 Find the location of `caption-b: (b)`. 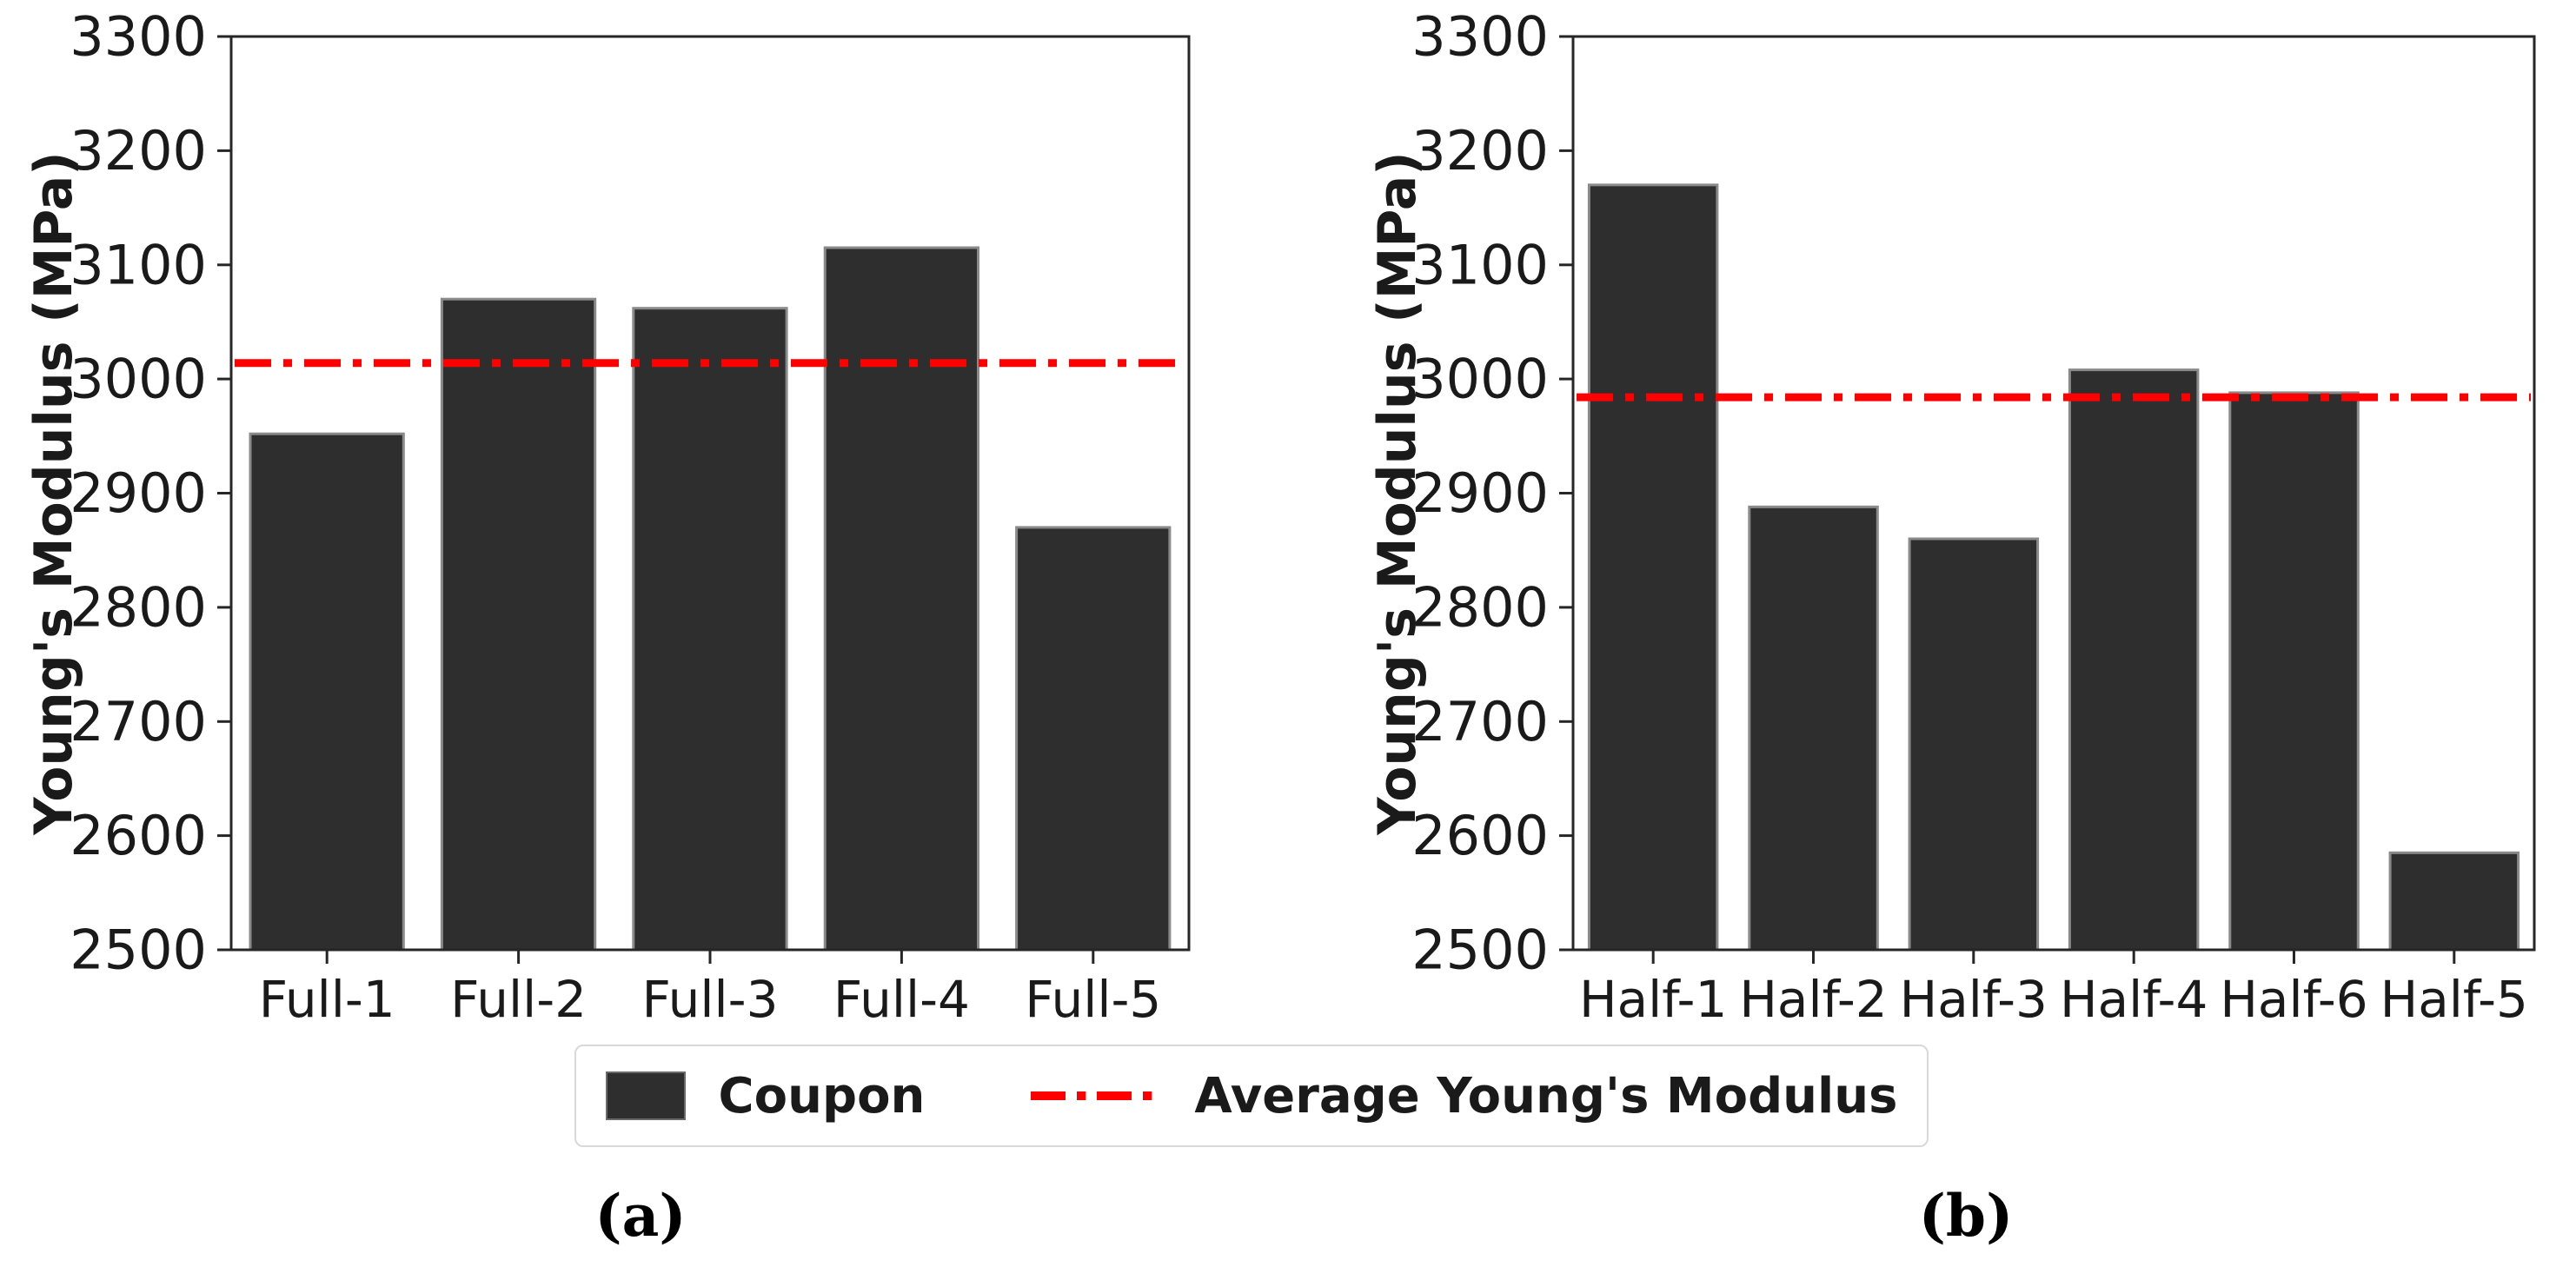

caption-b: (b) is located at coordinates (1966, 1216).